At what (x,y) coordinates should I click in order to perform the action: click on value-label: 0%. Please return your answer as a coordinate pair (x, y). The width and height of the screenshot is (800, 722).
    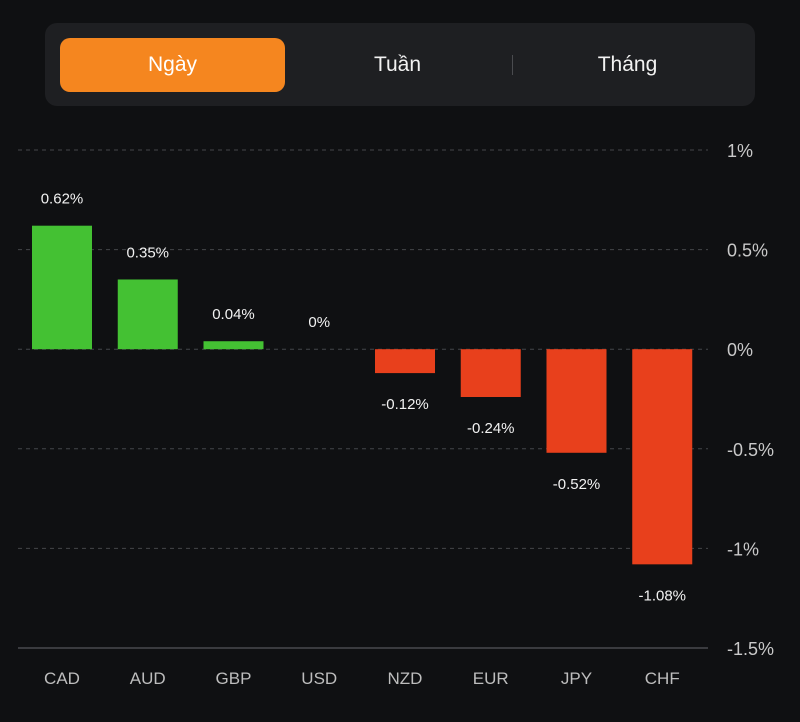
    Looking at the image, I should click on (319, 322).